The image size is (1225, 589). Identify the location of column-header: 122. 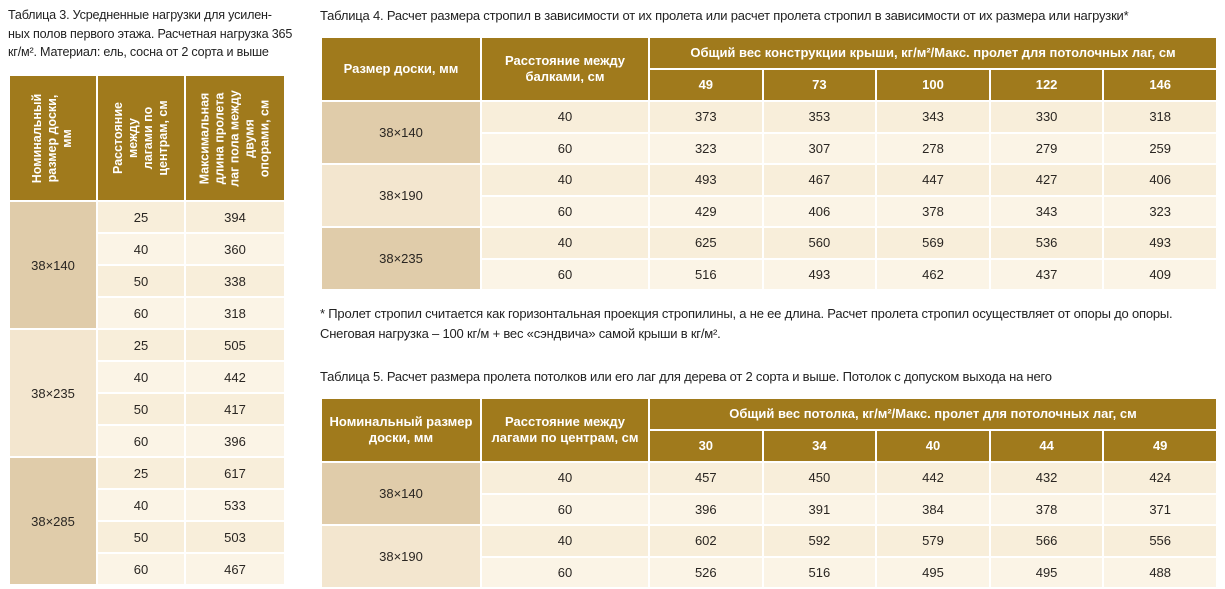
(1046, 85).